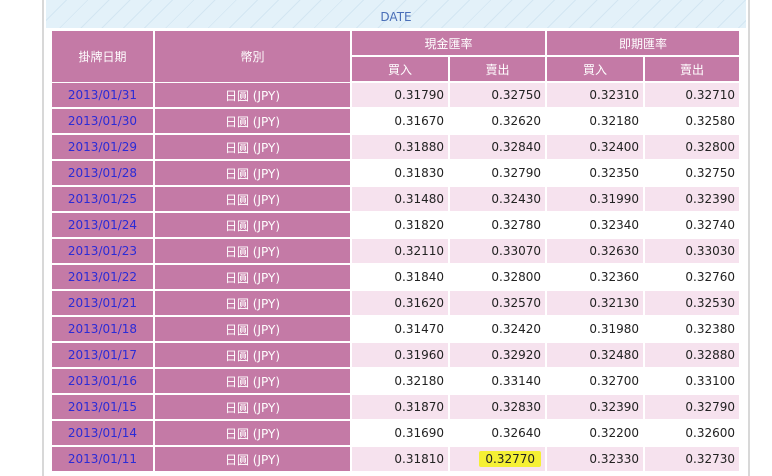  Describe the element at coordinates (710, 433) in the screenshot. I see `rate-value: 0.32600` at that location.